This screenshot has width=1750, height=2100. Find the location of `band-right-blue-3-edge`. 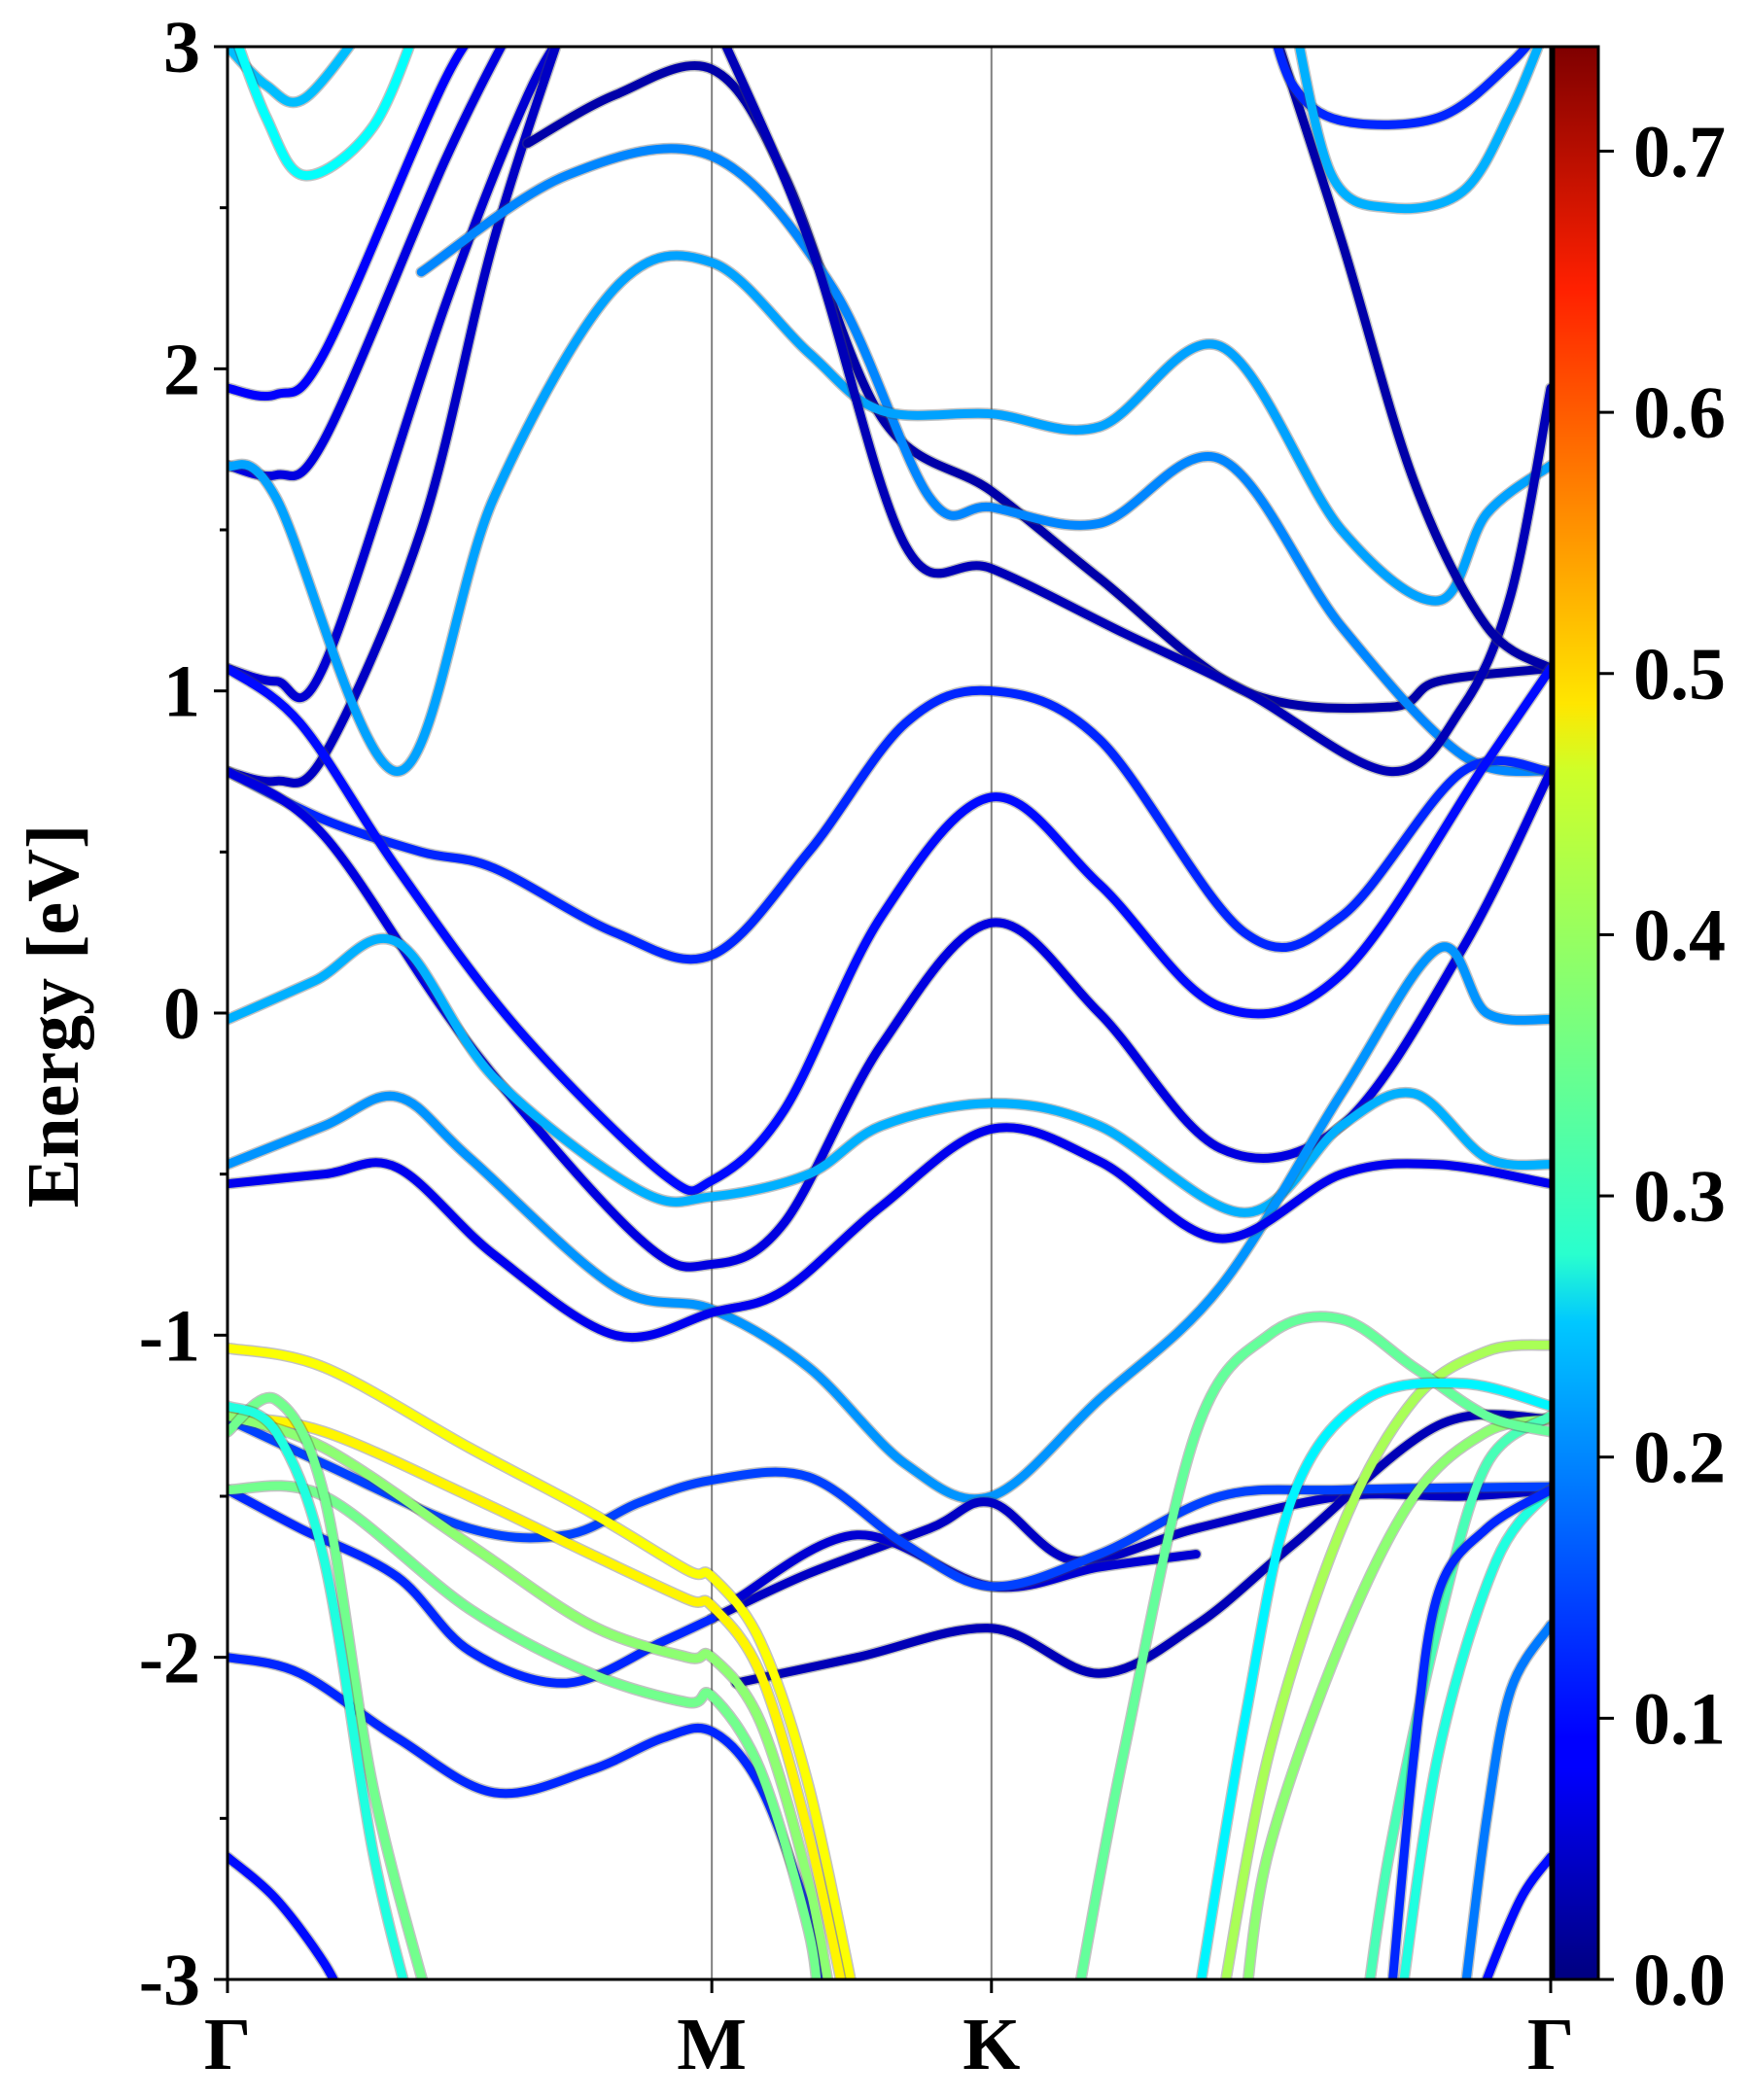

band-right-blue-3-edge is located at coordinates (1515, 1915).